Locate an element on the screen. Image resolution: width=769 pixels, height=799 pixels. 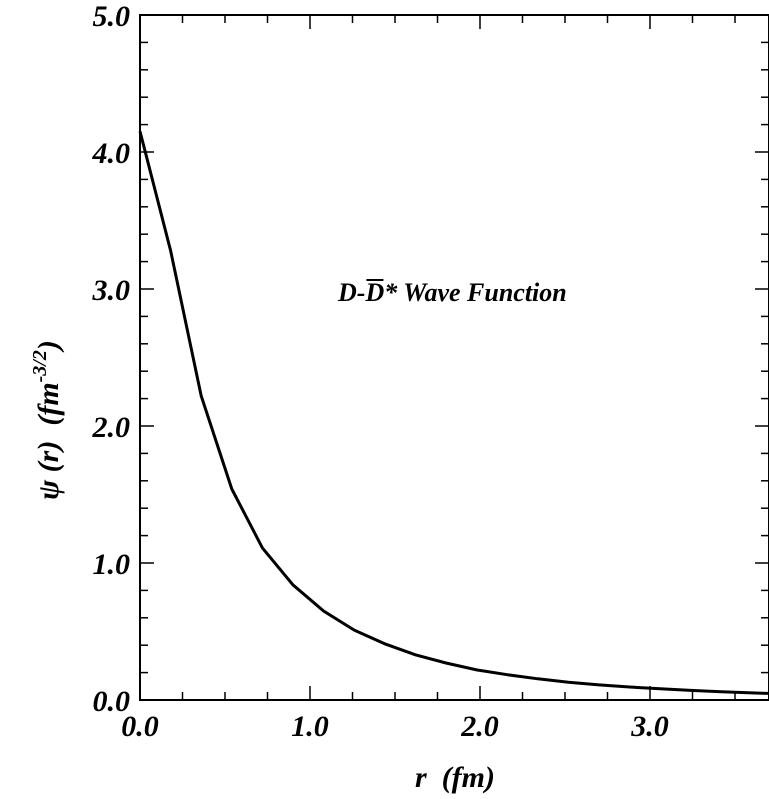
x-tick-label: 2.0 is located at coordinates (479, 726).